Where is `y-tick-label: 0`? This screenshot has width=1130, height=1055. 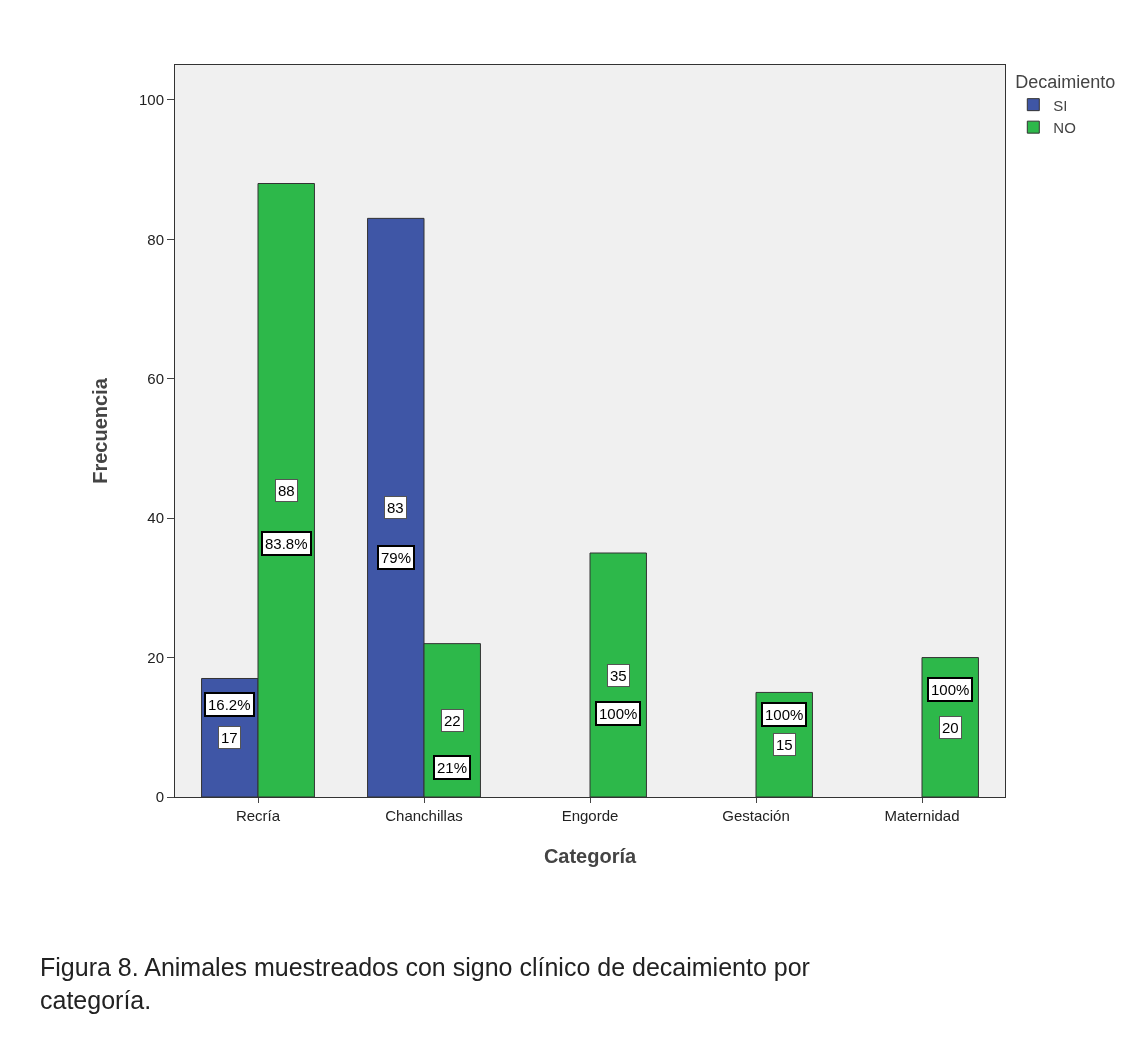
y-tick-label: 0 is located at coordinates (159, 797).